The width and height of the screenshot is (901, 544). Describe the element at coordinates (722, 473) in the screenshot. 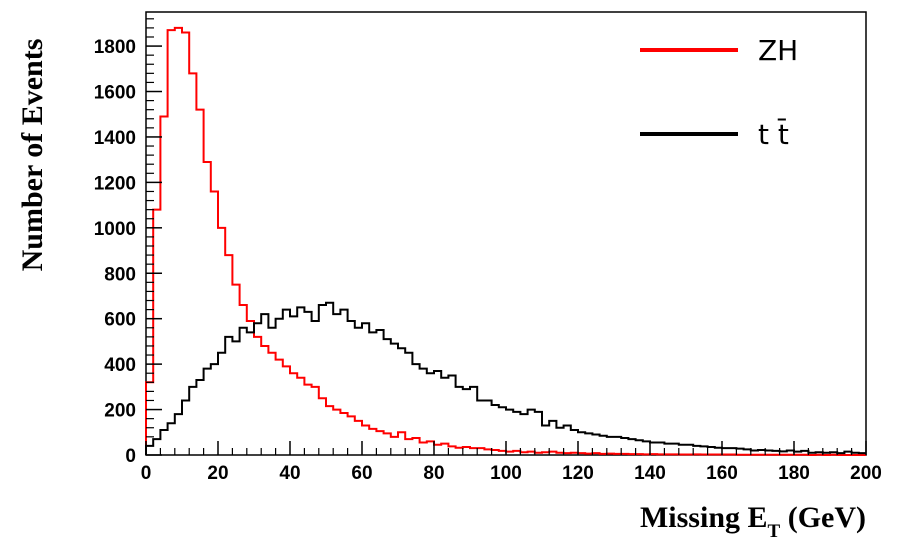

I see `x-tick-label: 160` at that location.